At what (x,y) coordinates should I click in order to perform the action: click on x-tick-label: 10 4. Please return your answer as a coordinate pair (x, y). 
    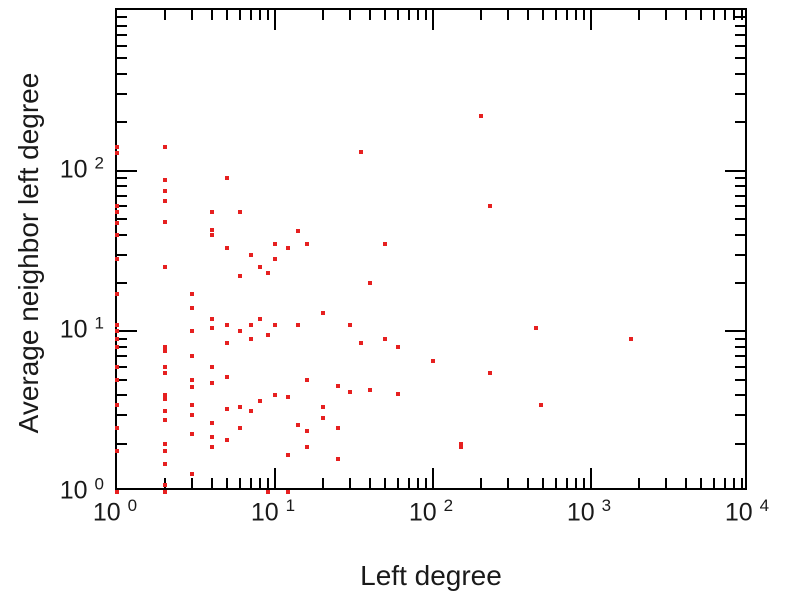
    Looking at the image, I should click on (747, 511).